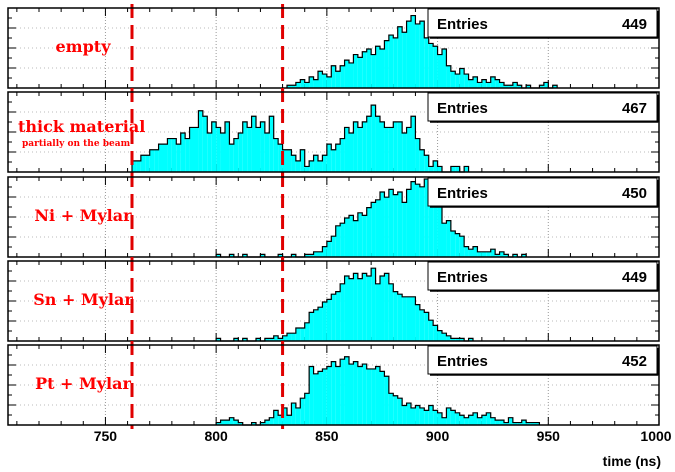 This screenshot has height=472, width=675. Describe the element at coordinates (634, 277) in the screenshot. I see `stats-entries-value: 449` at that location.